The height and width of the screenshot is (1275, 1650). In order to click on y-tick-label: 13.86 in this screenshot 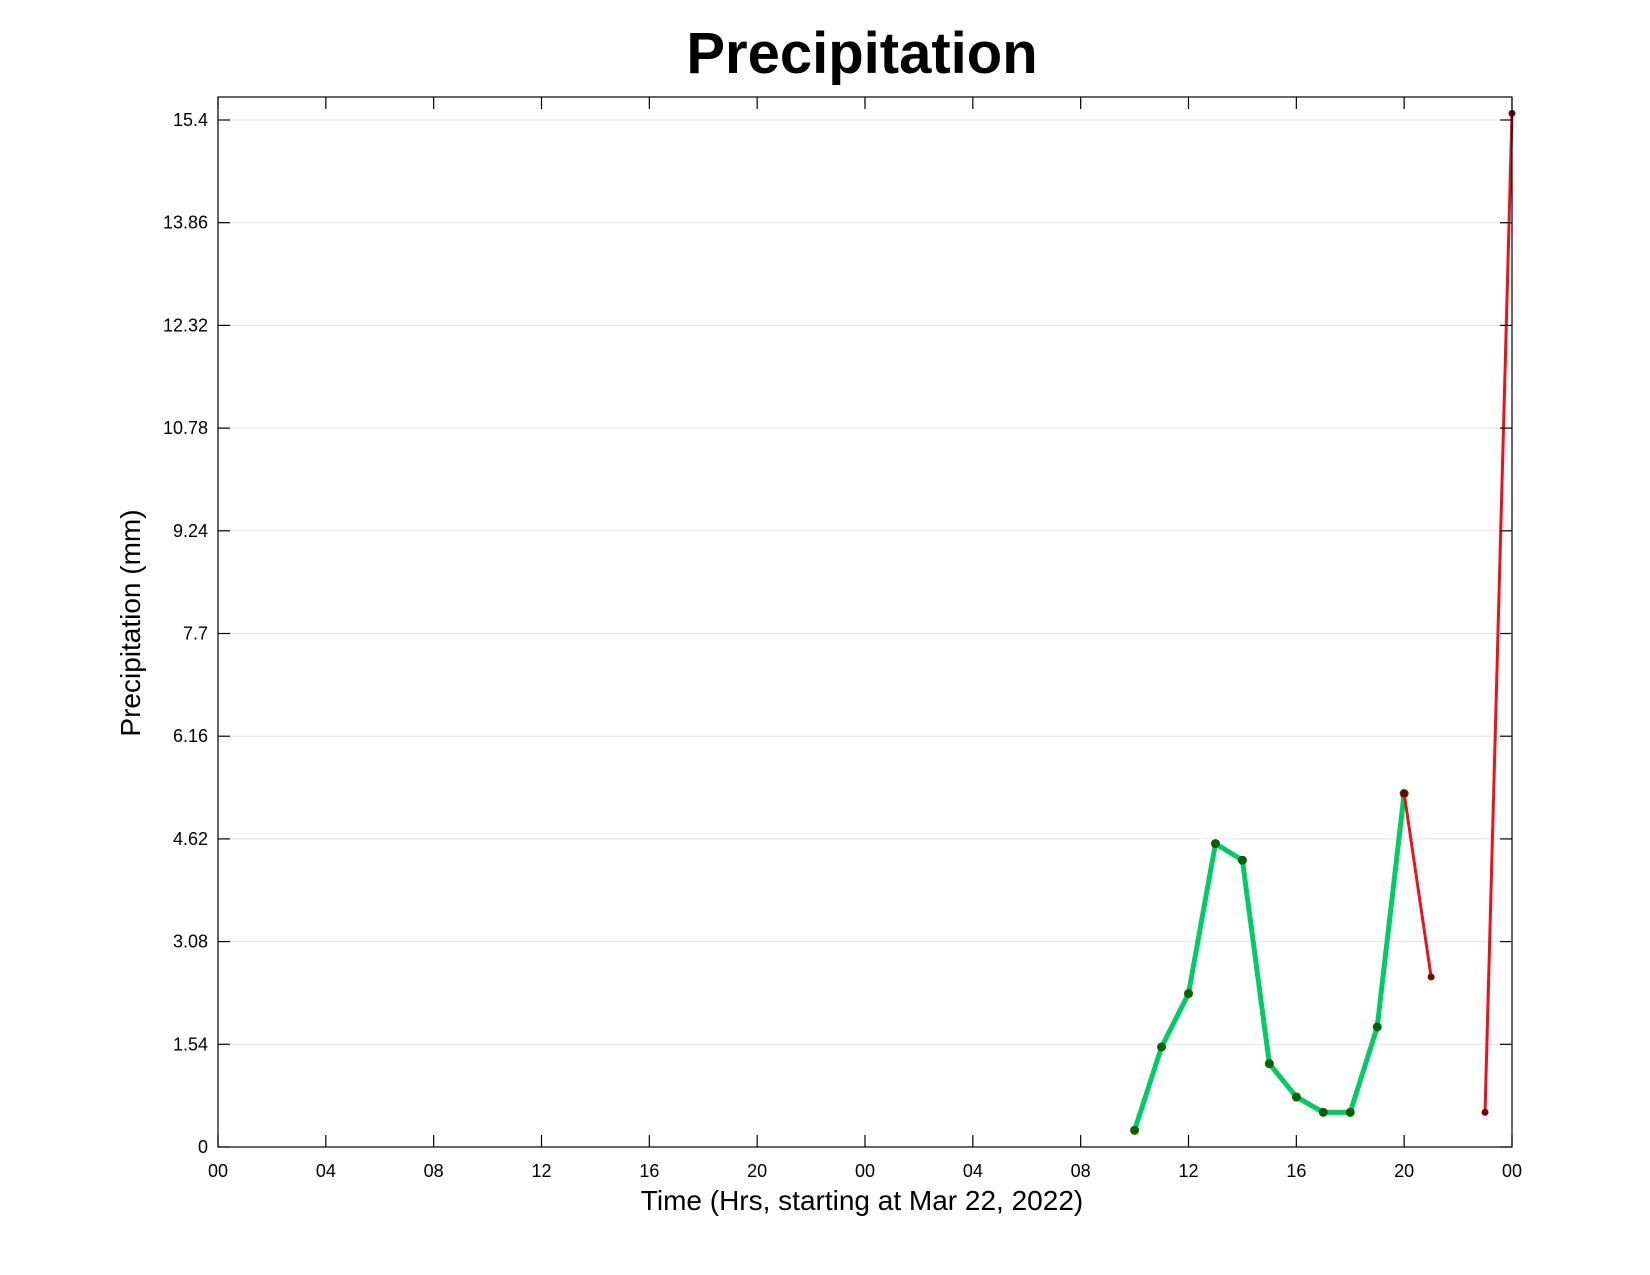, I will do `click(185, 223)`.